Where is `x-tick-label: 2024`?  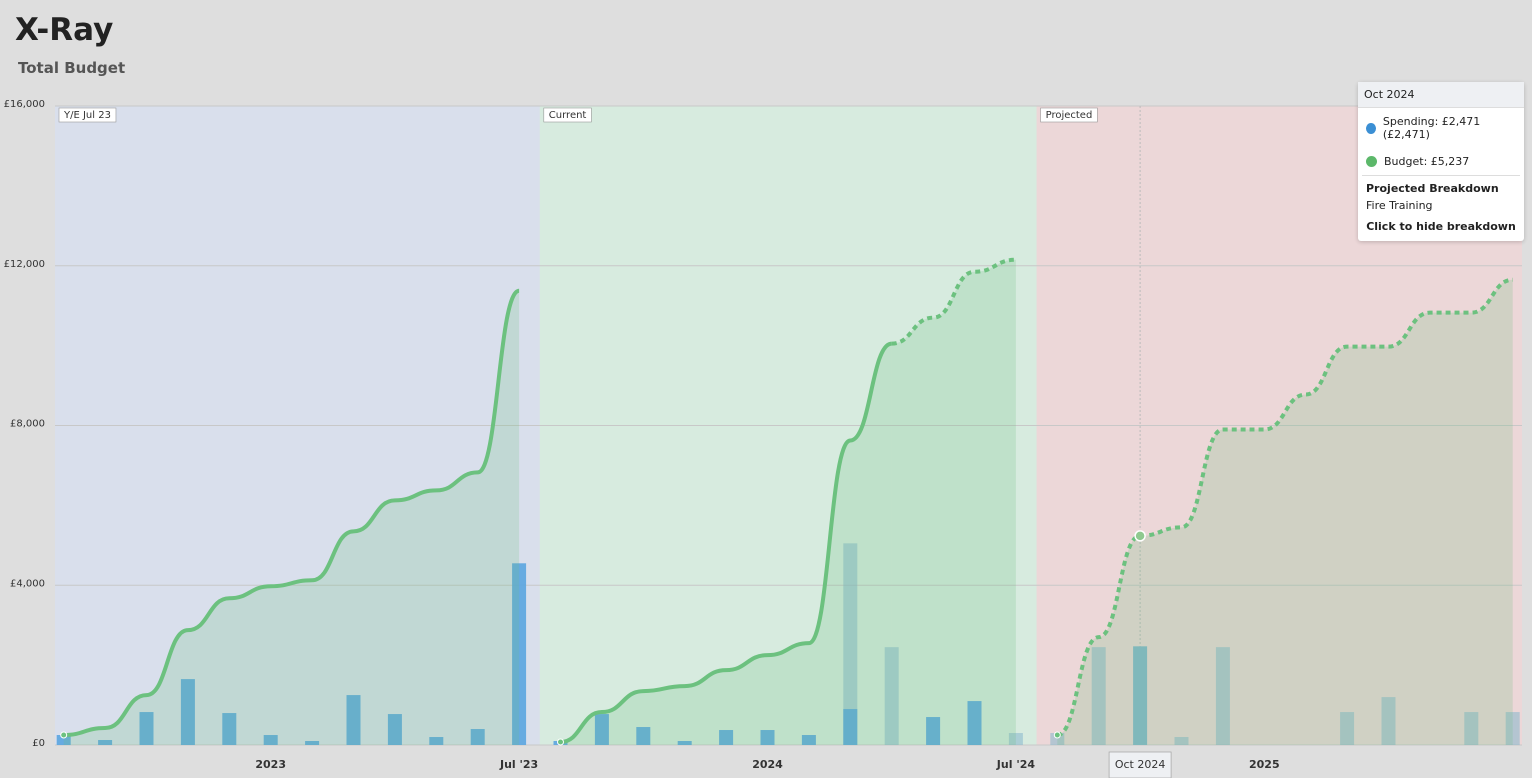 x-tick-label: 2024 is located at coordinates (767, 764).